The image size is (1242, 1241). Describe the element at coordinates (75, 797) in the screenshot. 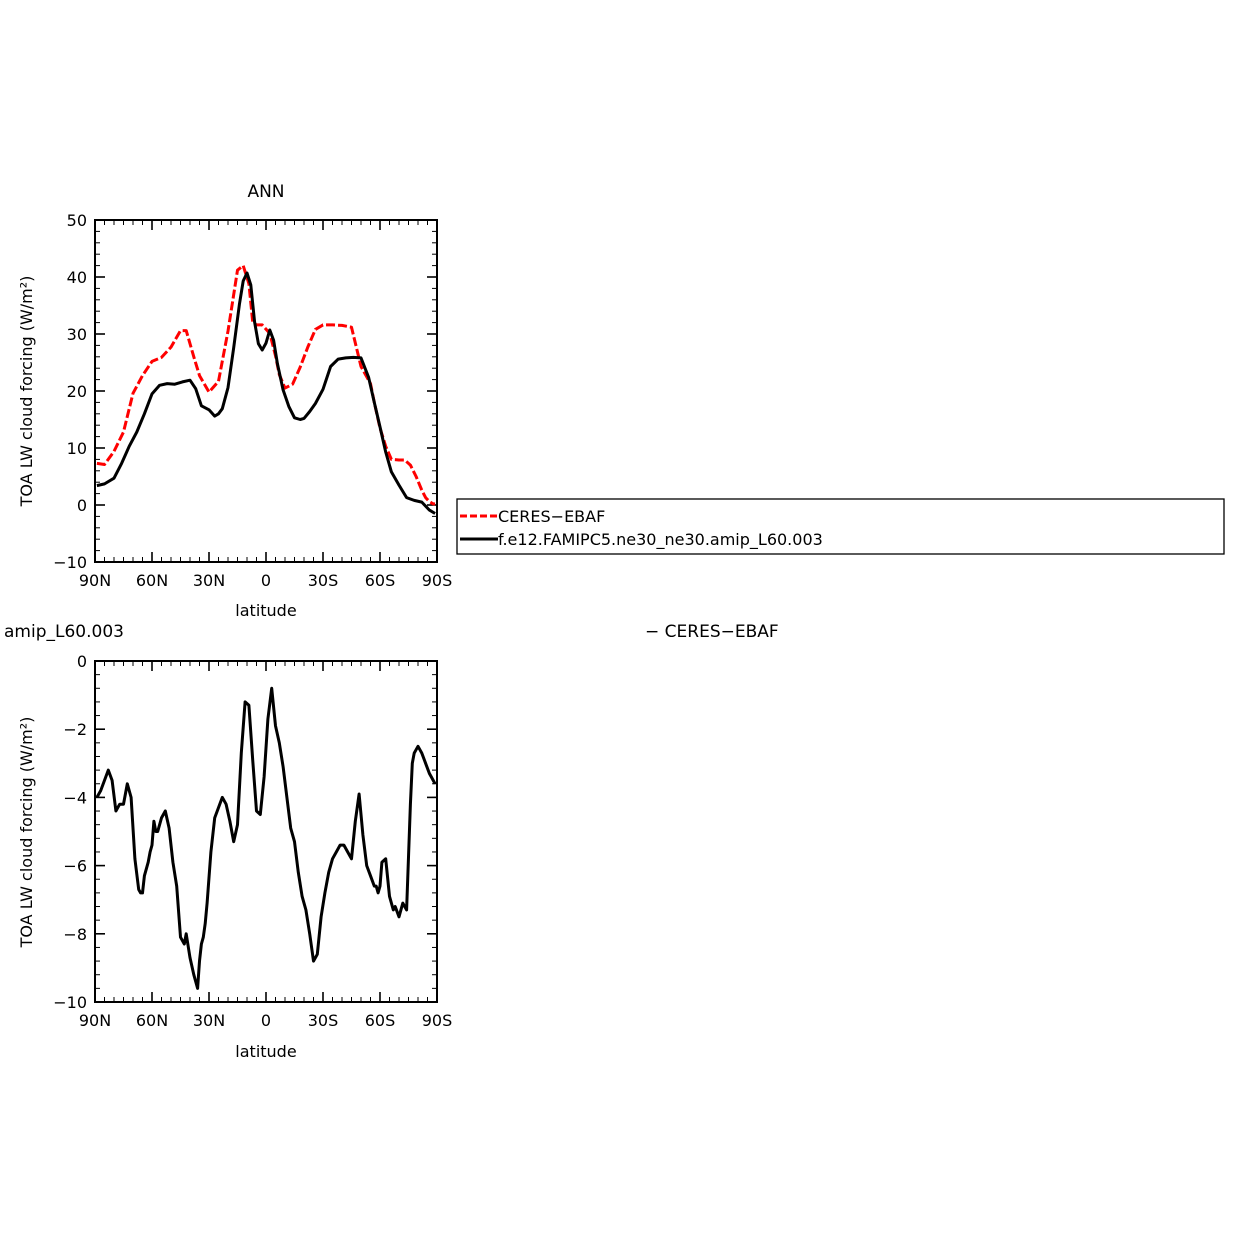

I see `y-tick-label: −4` at that location.